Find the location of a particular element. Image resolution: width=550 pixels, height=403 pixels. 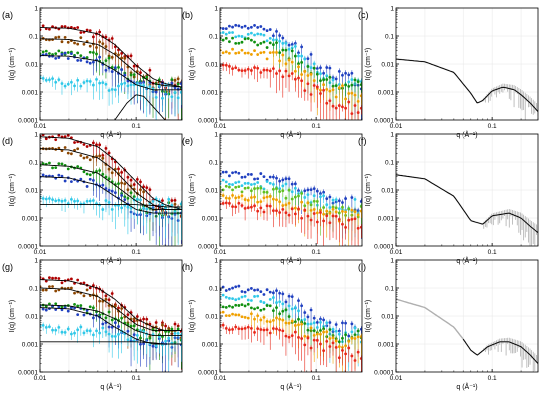

x-axis-label: q (Å⁻¹) is located at coordinates (290, 260).